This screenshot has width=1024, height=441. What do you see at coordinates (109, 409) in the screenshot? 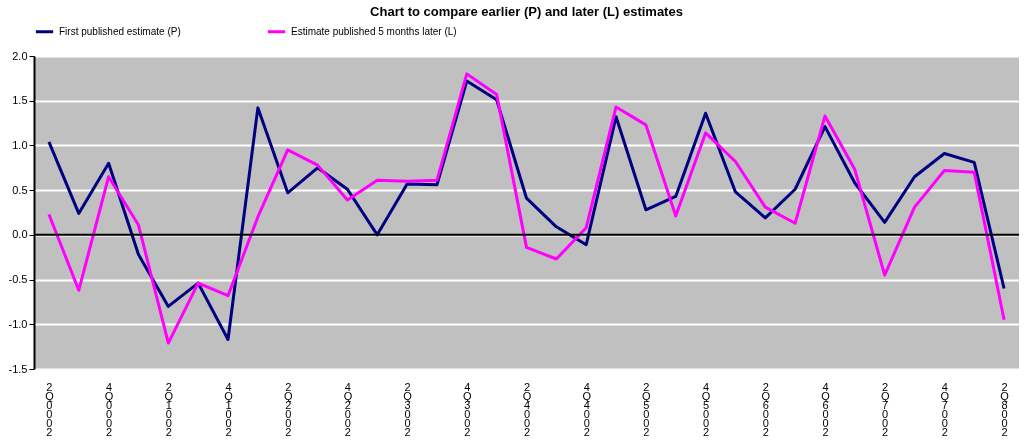
I see `x-tick-label: 4Q0002` at bounding box center [109, 409].